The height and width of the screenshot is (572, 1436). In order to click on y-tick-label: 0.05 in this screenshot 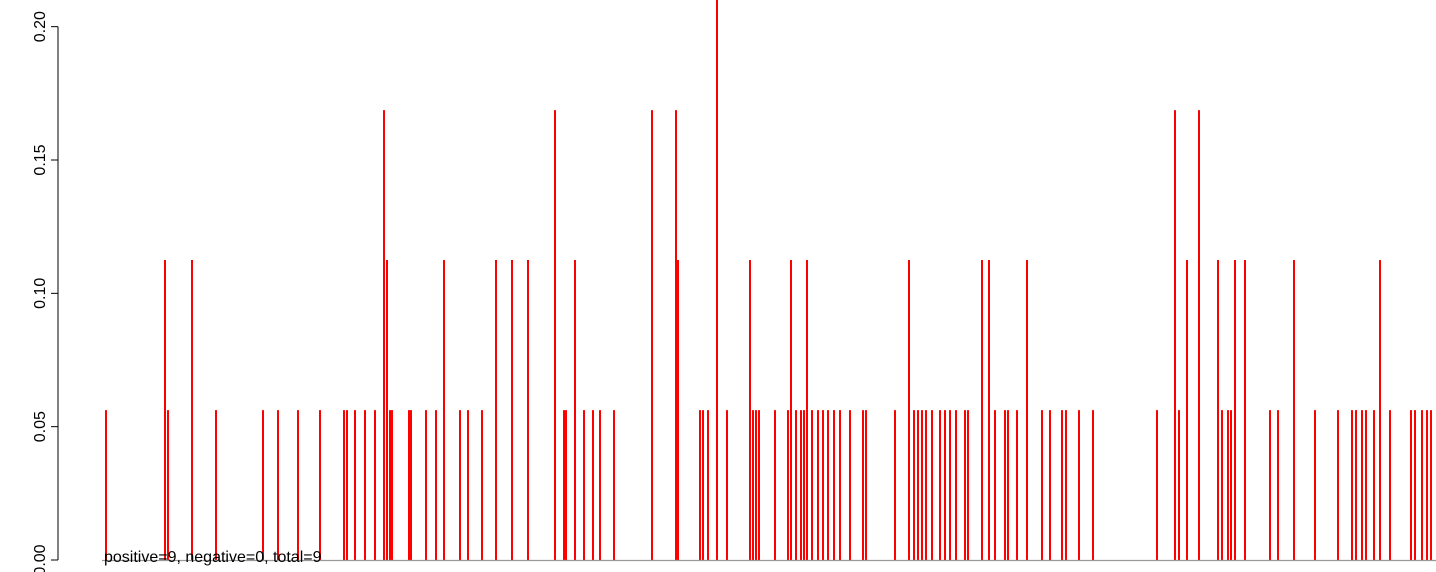, I will do `click(40, 426)`.